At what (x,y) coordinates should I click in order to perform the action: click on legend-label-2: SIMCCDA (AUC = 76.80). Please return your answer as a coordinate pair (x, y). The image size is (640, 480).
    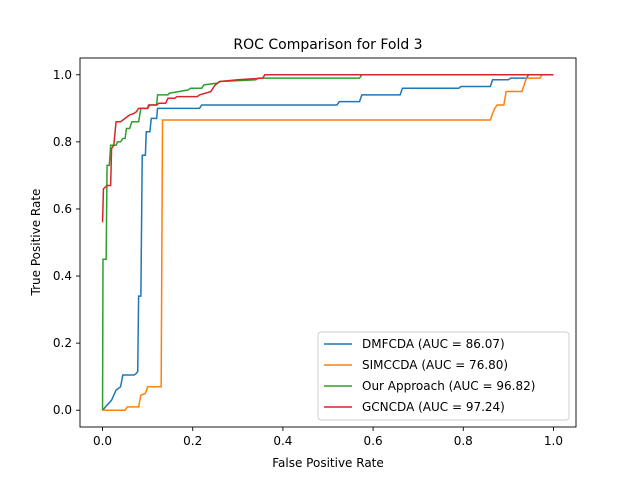
    Looking at the image, I should click on (435, 365).